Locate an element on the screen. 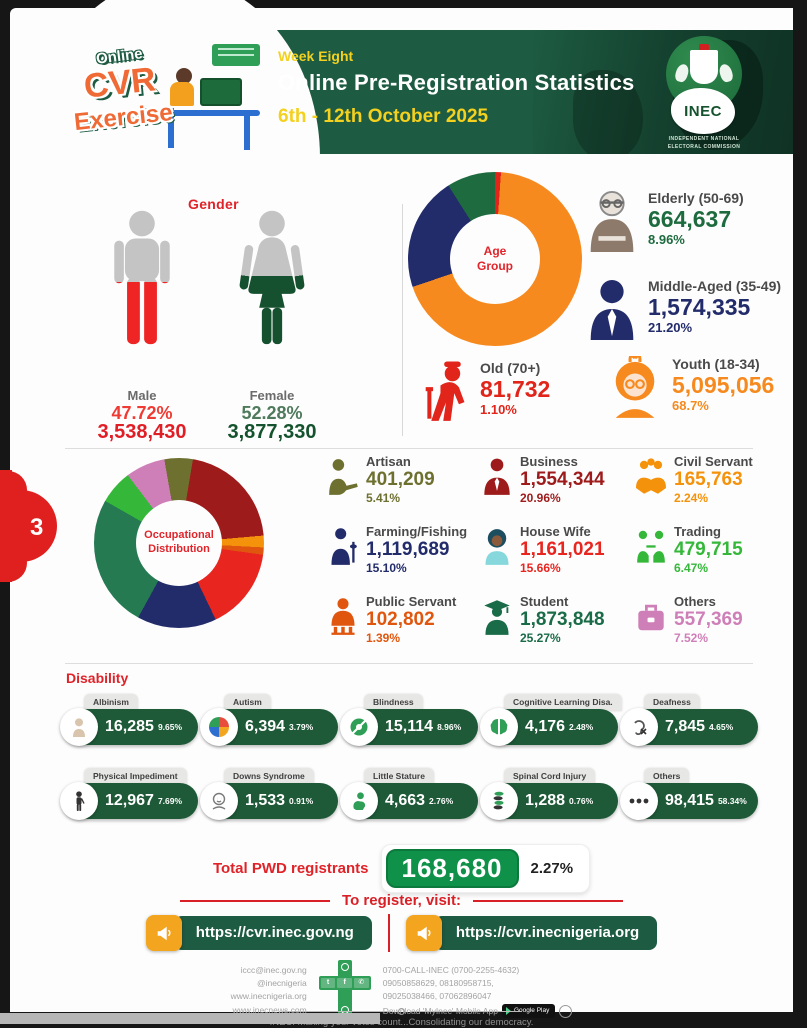 This screenshot has height=1028, width=807. gear-icon is located at coordinates (401, 1011).